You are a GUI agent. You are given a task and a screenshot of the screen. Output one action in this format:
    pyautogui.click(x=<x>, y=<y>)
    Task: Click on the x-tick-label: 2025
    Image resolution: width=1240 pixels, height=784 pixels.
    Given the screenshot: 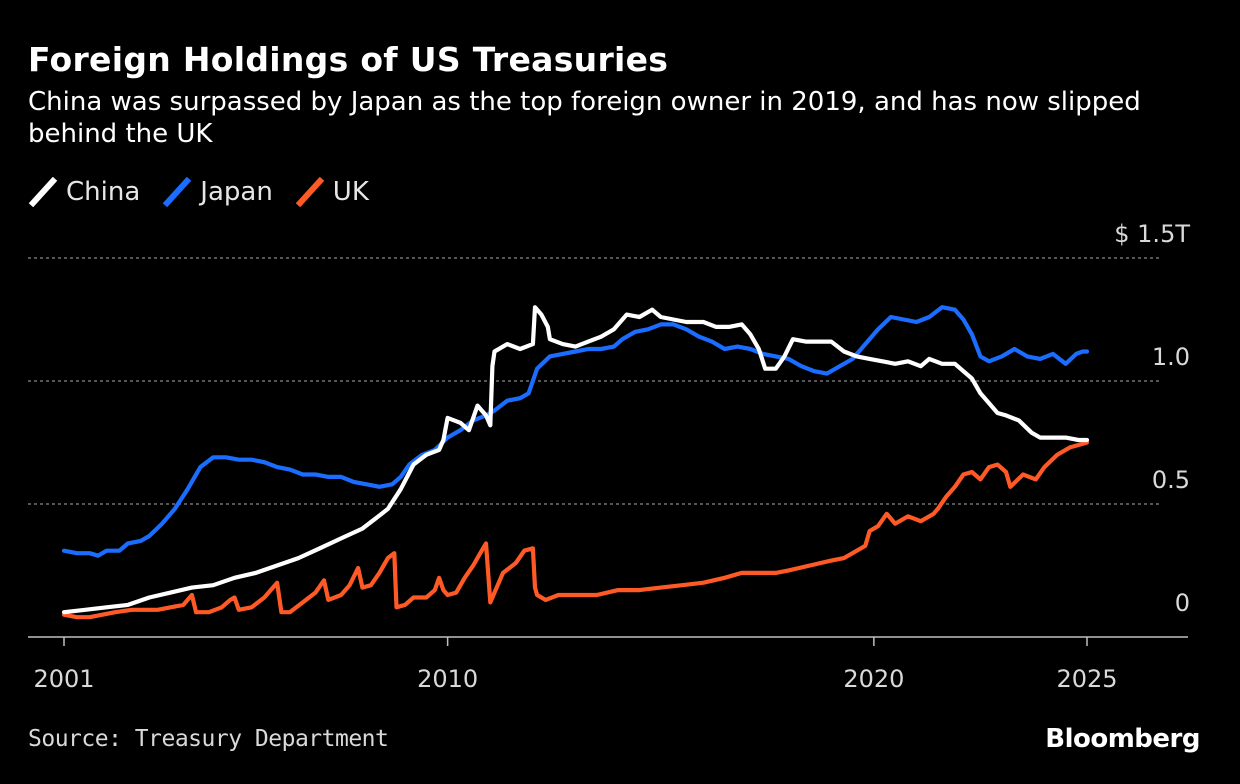 What is the action you would take?
    pyautogui.click(x=1086, y=679)
    